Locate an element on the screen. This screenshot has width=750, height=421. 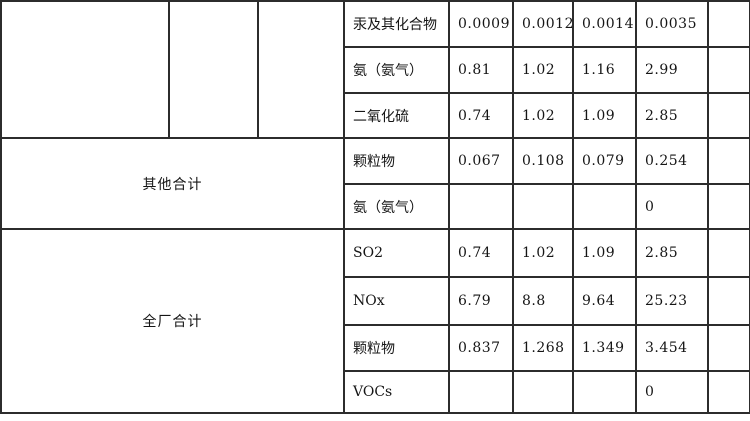
value-cell: 25.23 is located at coordinates (672, 301).